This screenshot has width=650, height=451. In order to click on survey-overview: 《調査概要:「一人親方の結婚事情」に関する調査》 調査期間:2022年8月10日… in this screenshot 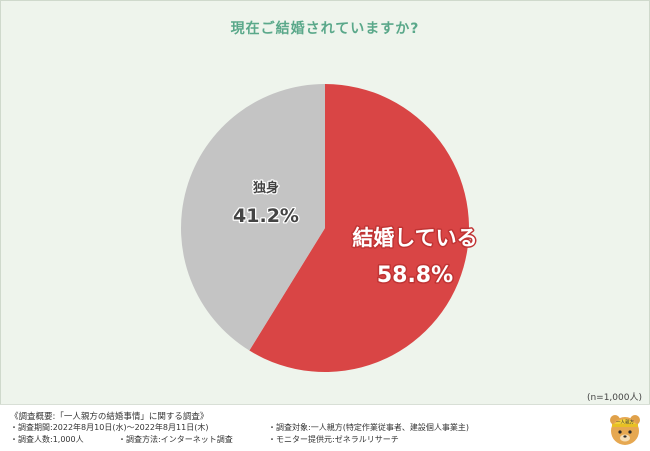, I will do `click(325, 427)`.